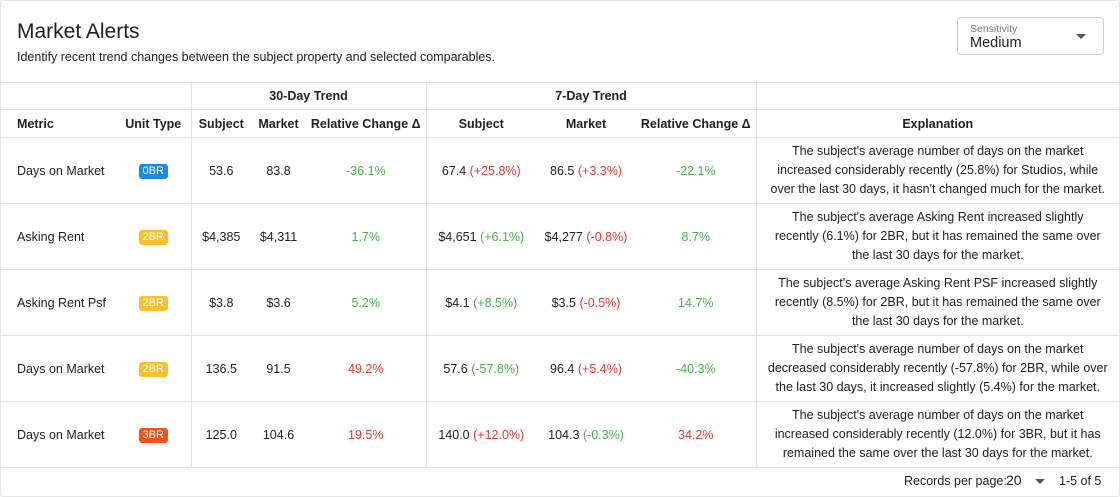 Image resolution: width=1120 pixels, height=497 pixels. I want to click on market-7-cell: 104.3 (-0.3%), so click(586, 434).